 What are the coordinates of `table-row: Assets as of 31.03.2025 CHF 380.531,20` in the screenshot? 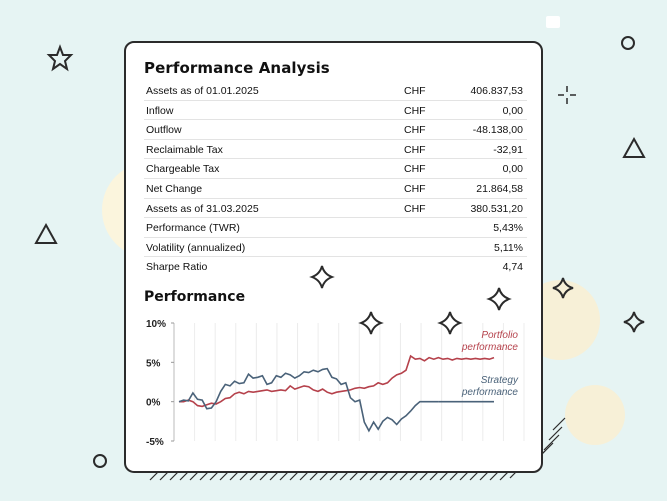 It's located at (335, 209).